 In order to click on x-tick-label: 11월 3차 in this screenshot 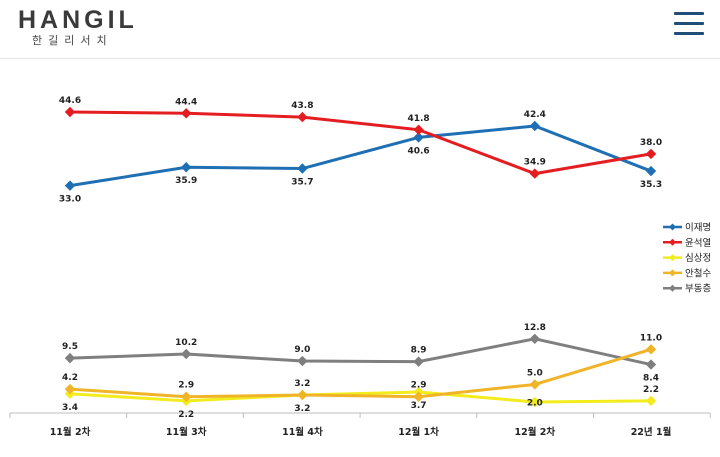, I will do `click(186, 432)`.